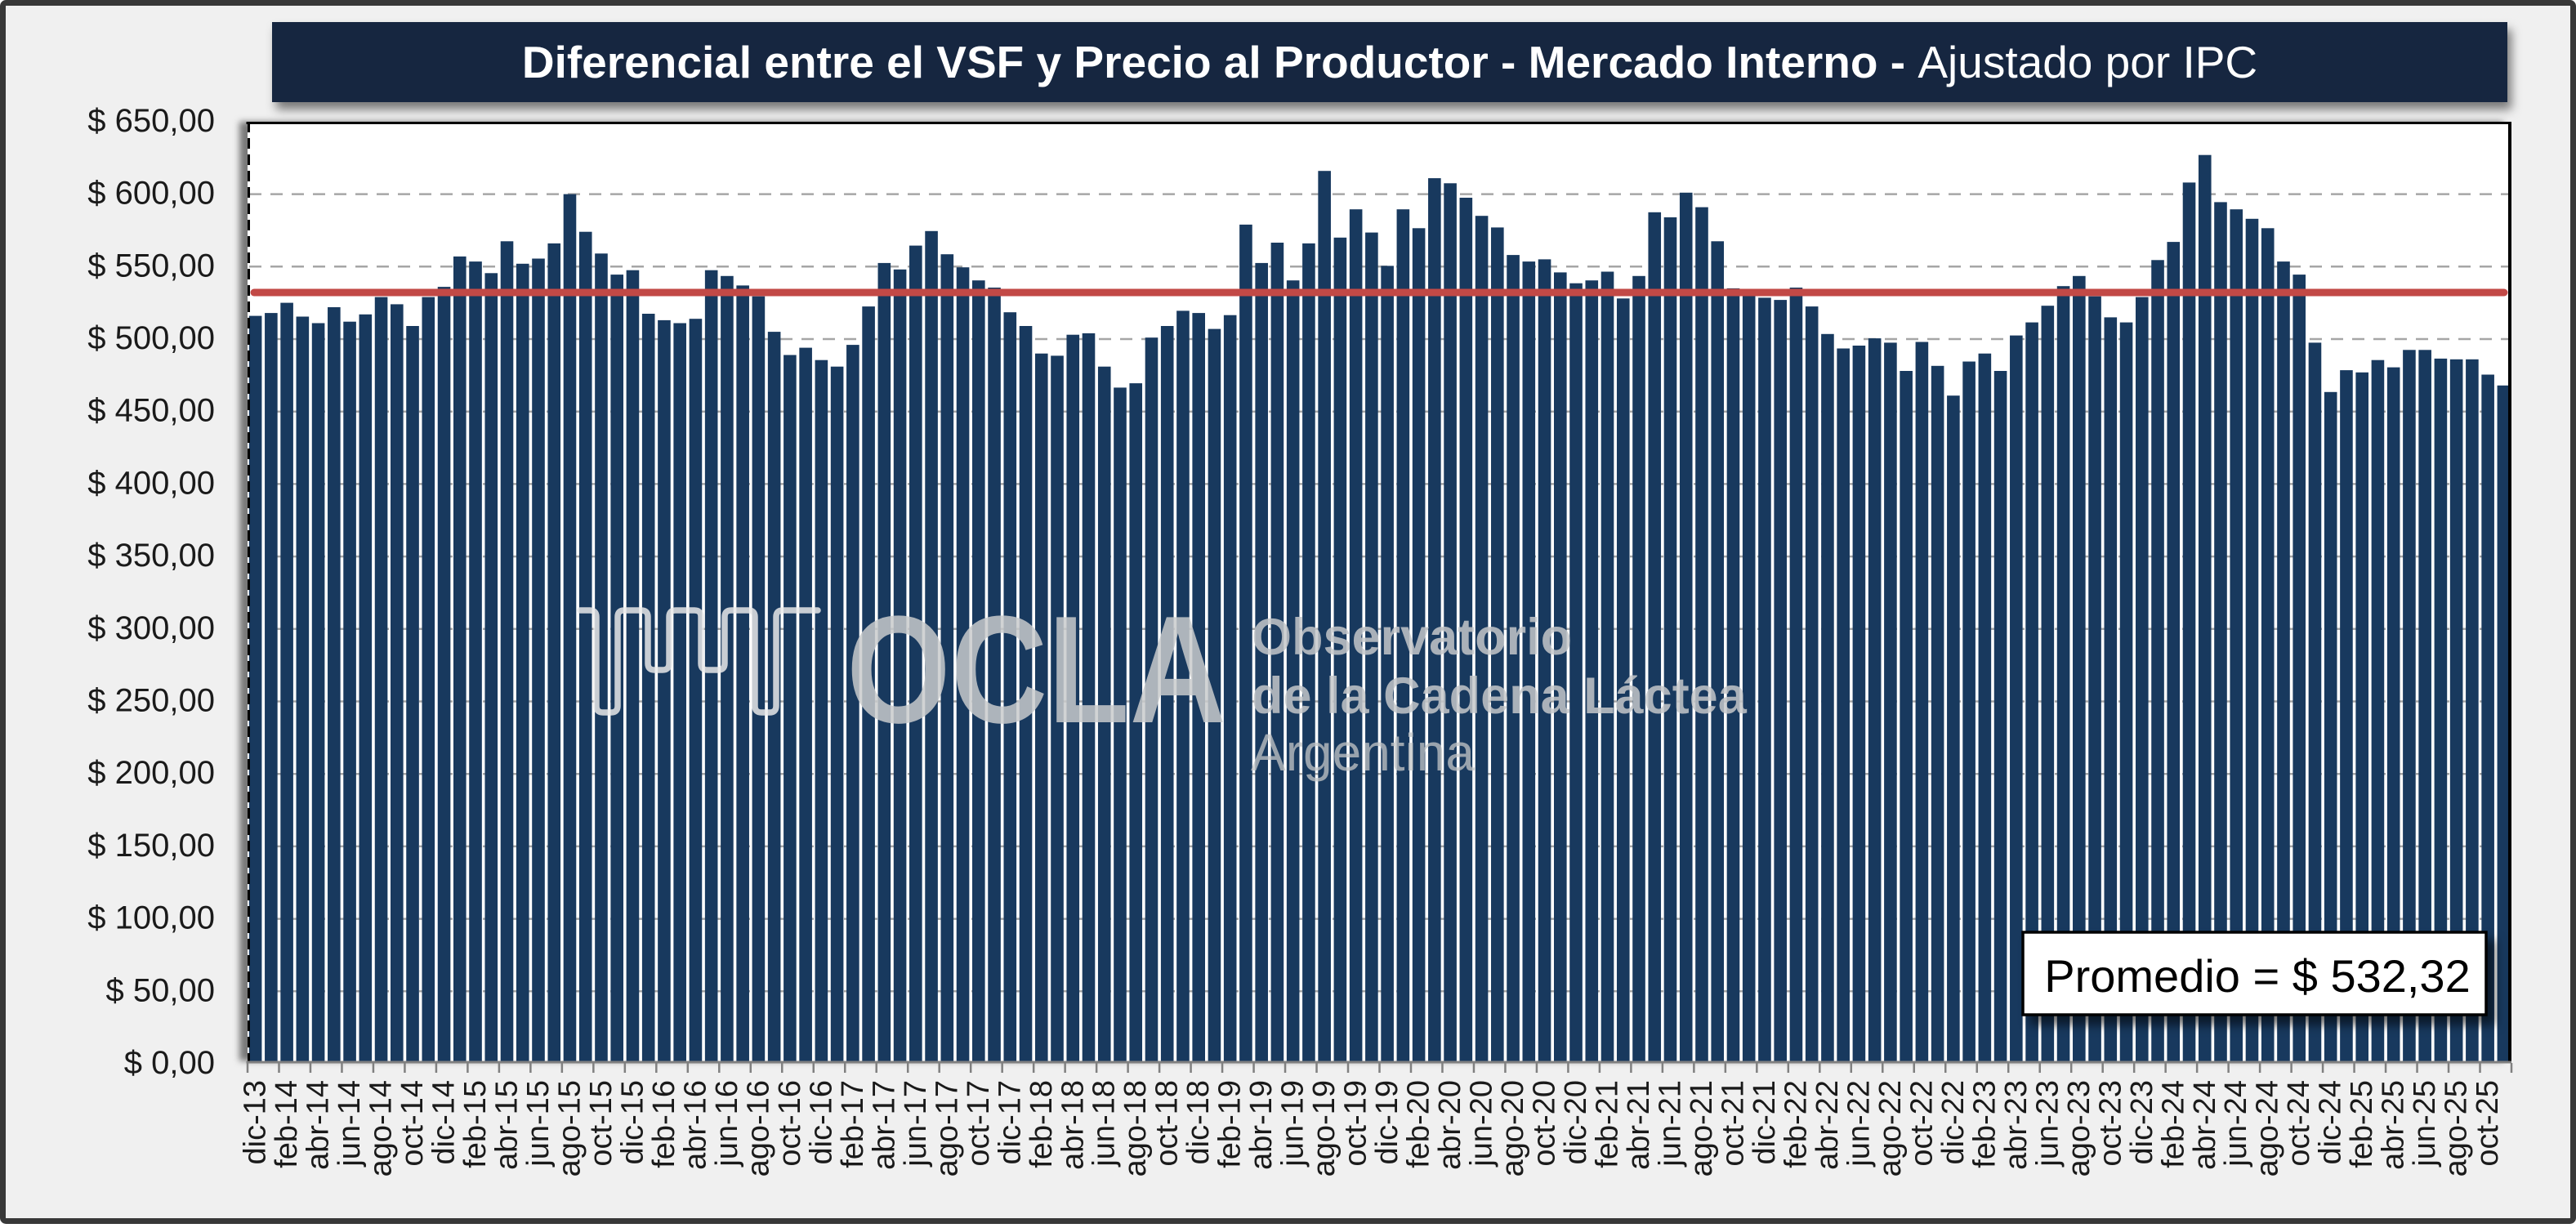 Image resolution: width=2576 pixels, height=1228 pixels. Describe the element at coordinates (2173, 1124) in the screenshot. I see `svg-text: feb-24` at that location.